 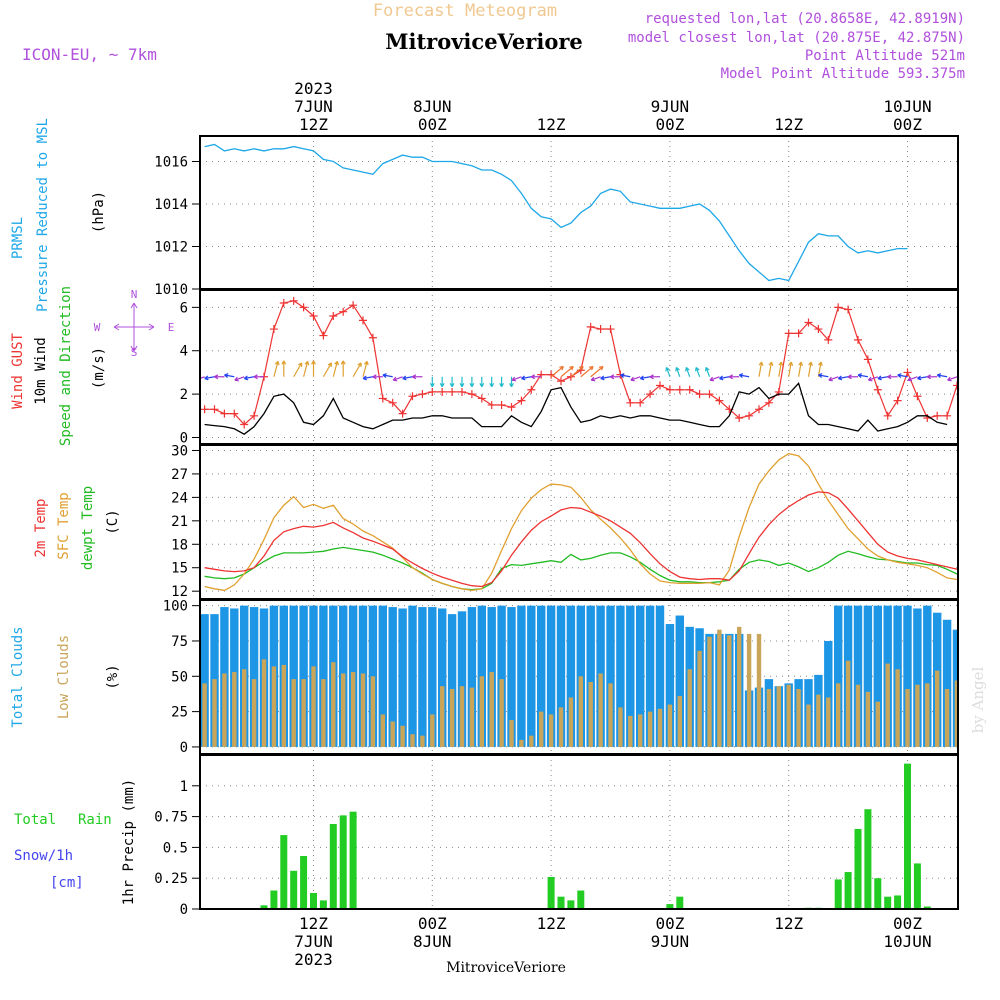 What do you see at coordinates (134, 352) in the screenshot?
I see `compass-label: S` at bounding box center [134, 352].